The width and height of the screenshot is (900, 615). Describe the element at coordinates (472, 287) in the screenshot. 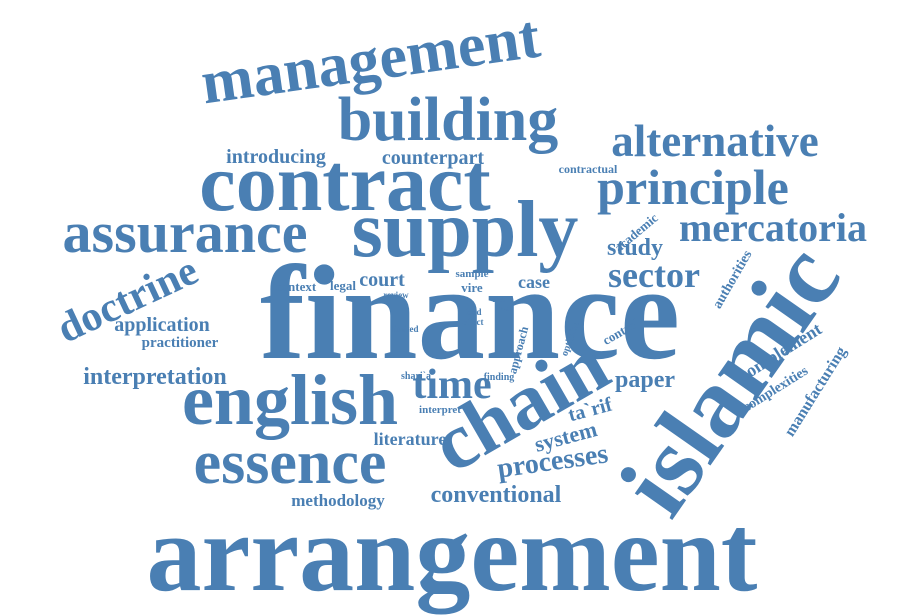

I see `word-vire: vire` at that location.